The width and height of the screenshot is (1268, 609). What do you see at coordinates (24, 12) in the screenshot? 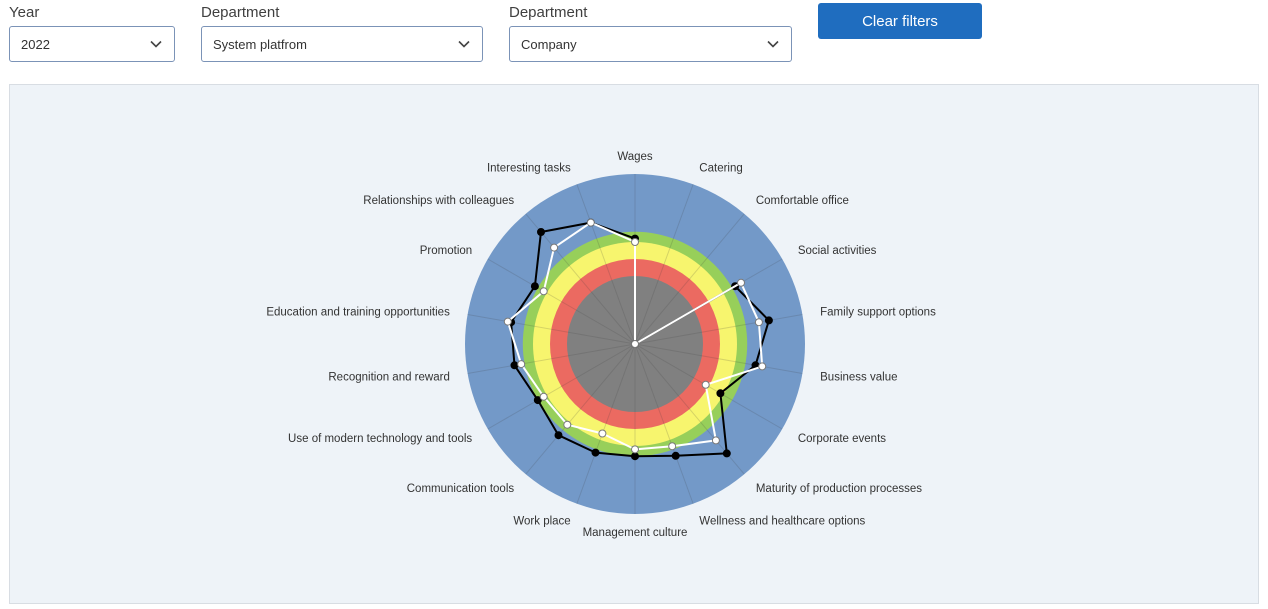
I see `year-filter-label: Year` at bounding box center [24, 12].